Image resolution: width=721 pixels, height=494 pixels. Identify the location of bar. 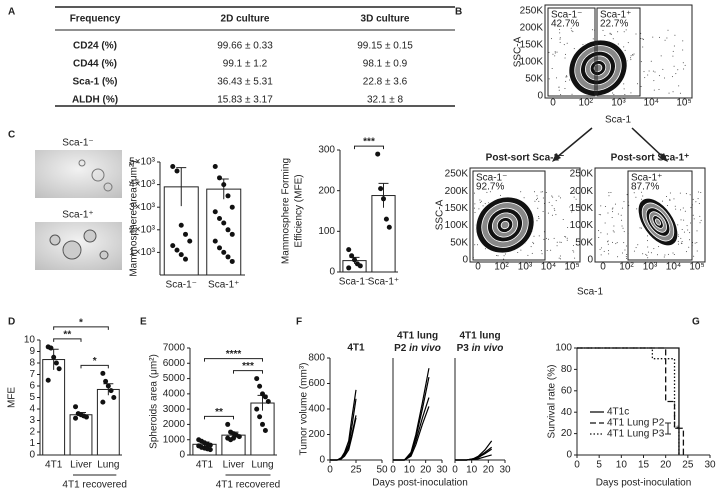
(262, 429).